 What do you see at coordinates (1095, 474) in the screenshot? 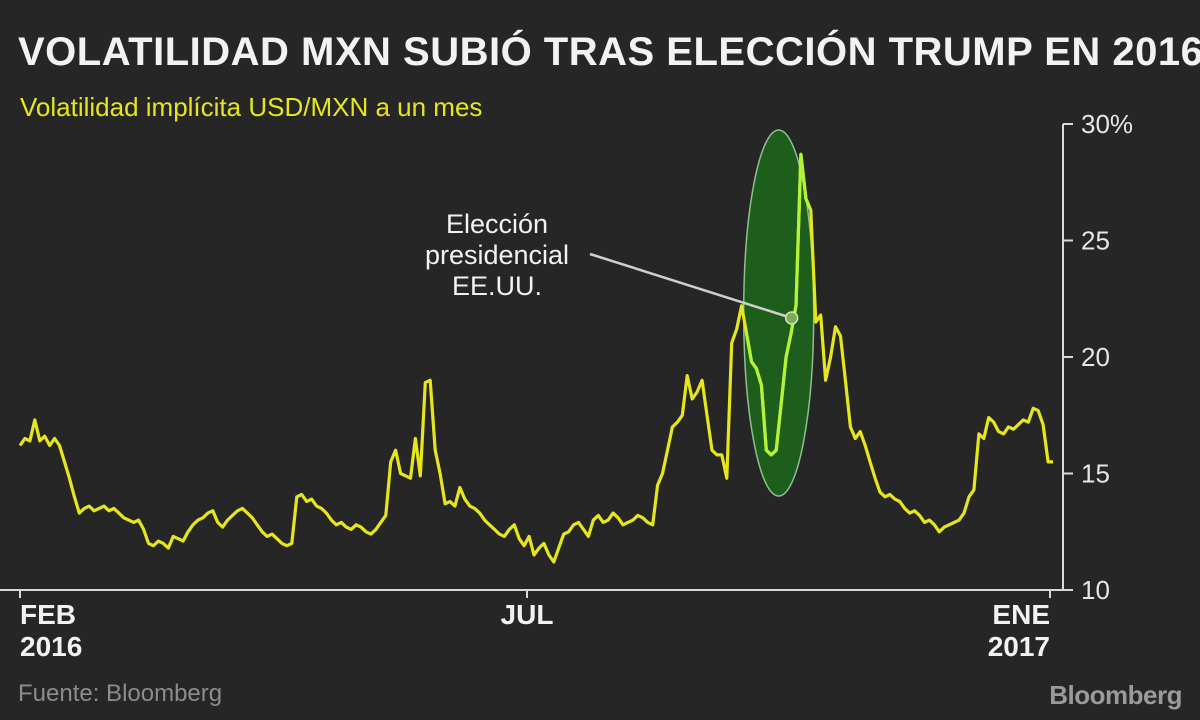
I see `y-tick-label: 15` at bounding box center [1095, 474].